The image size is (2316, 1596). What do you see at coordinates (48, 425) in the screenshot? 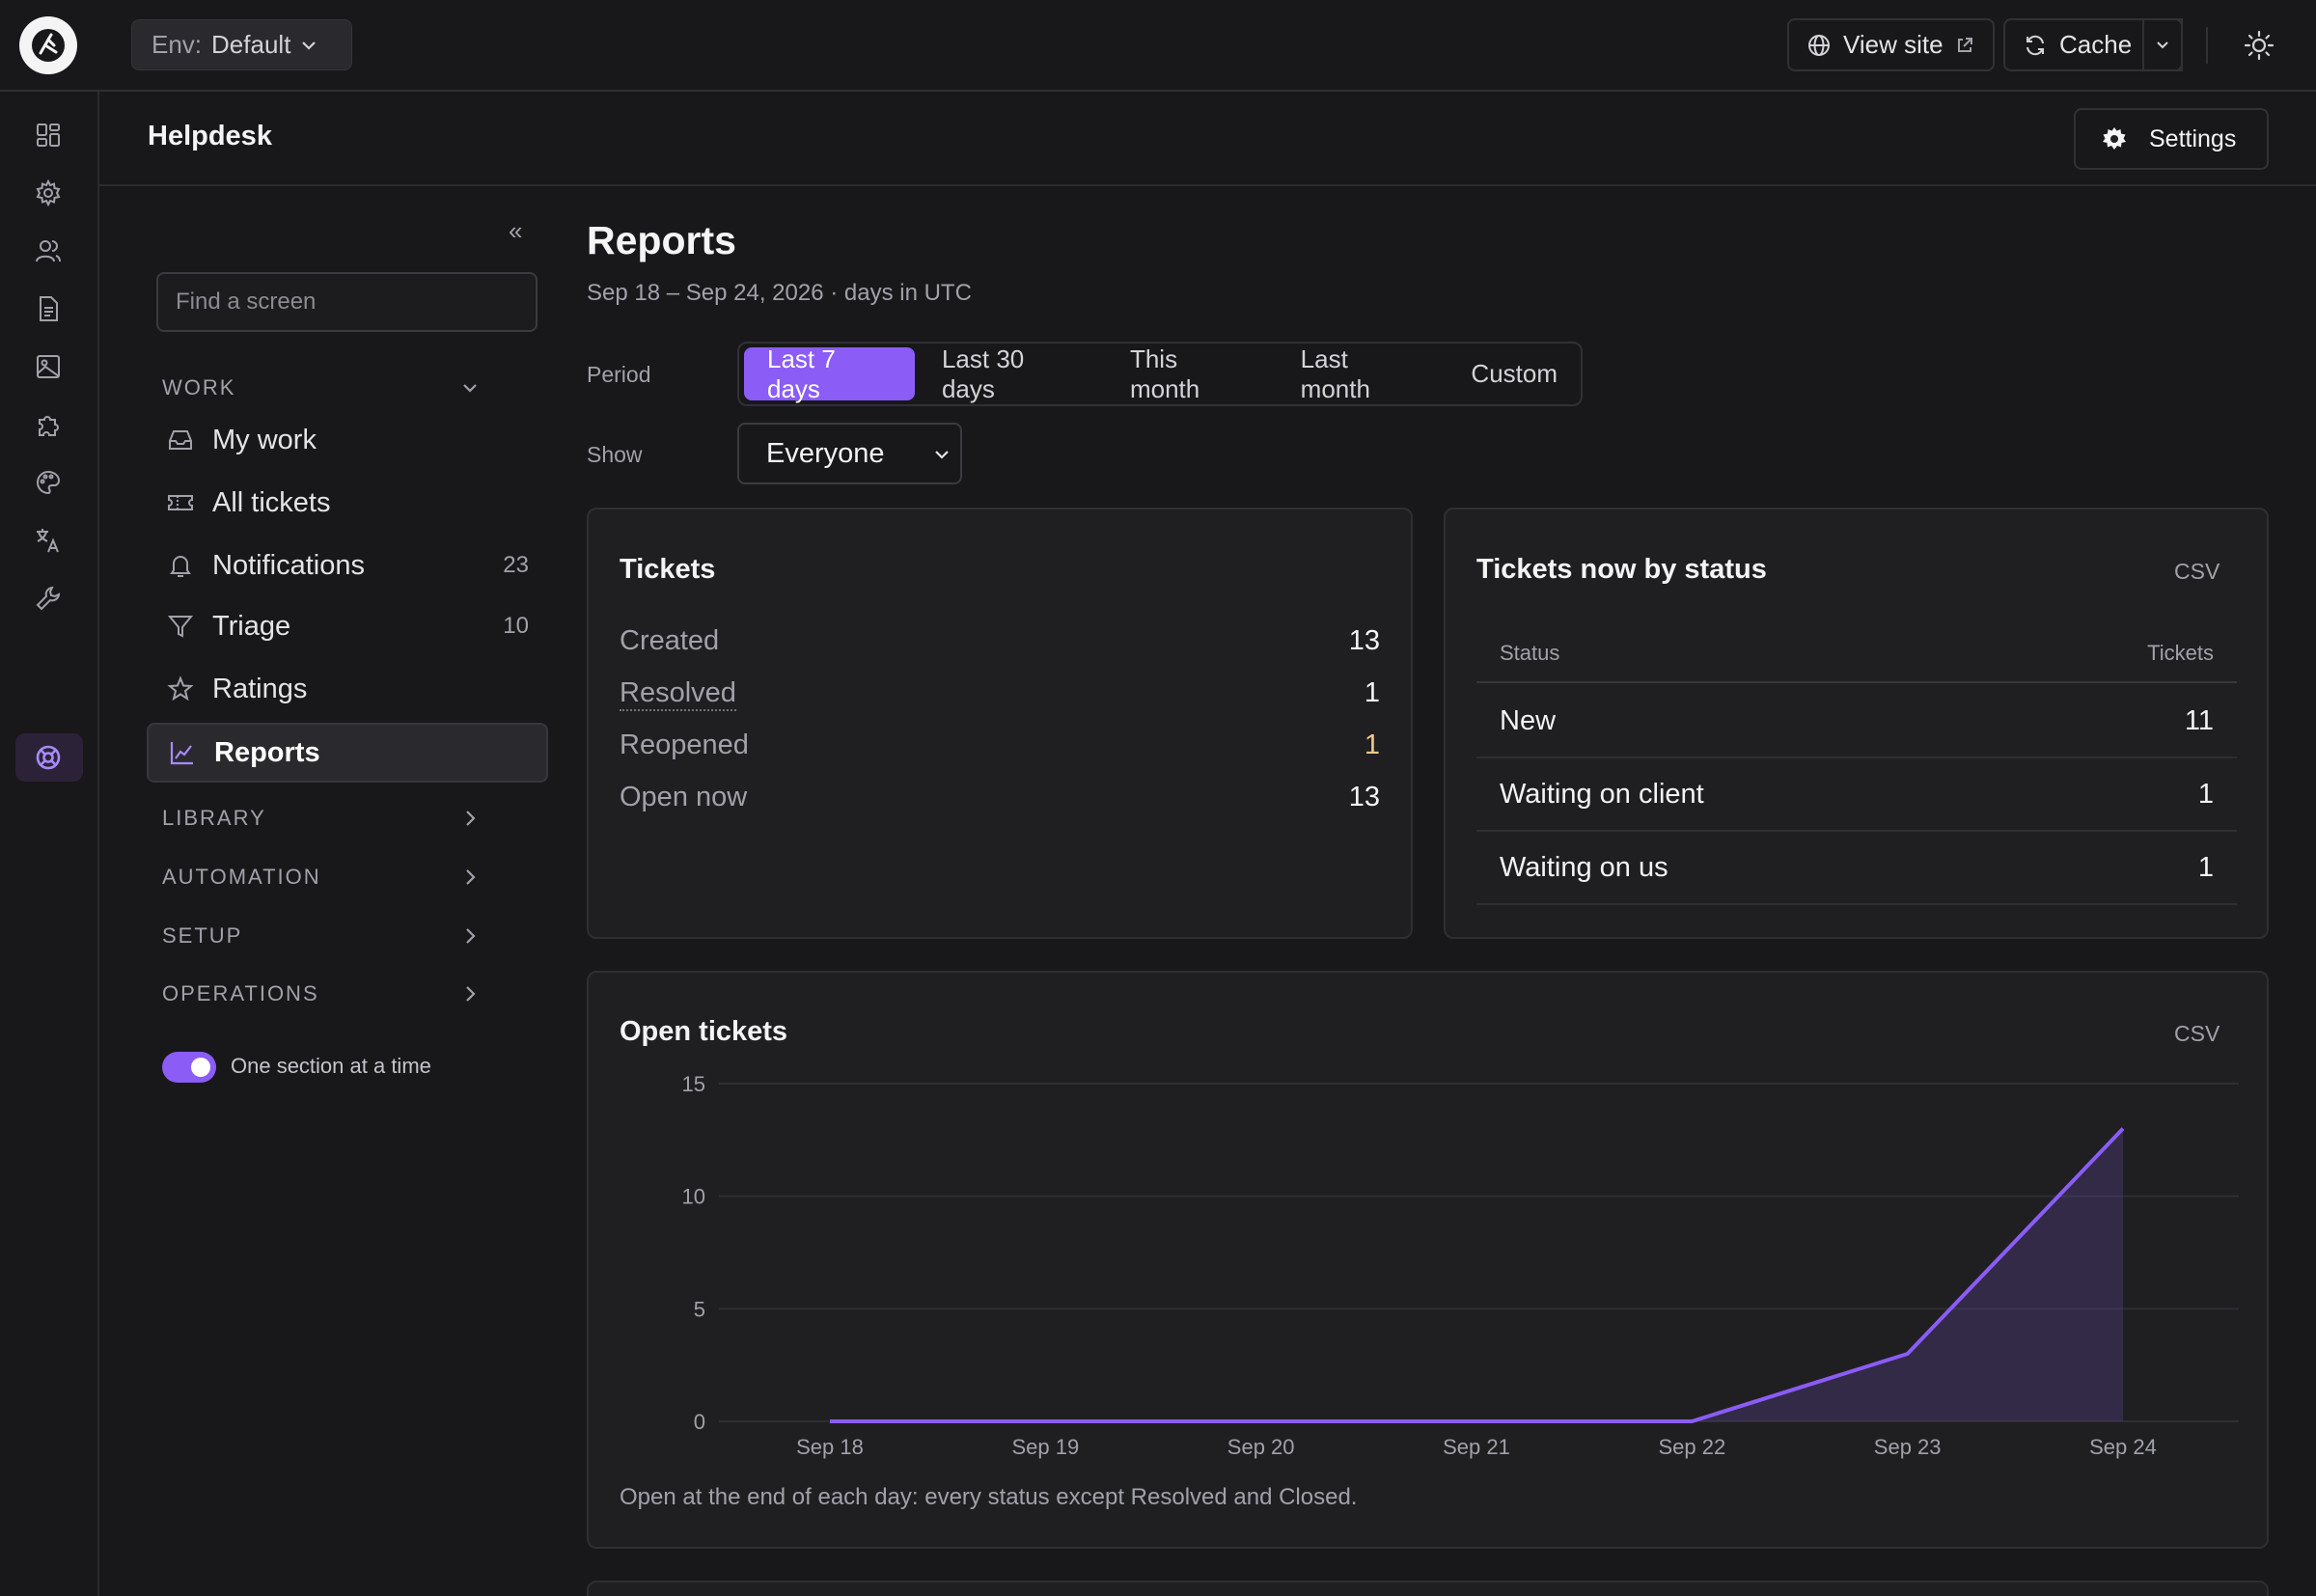
I see `puzzle-icon` at bounding box center [48, 425].